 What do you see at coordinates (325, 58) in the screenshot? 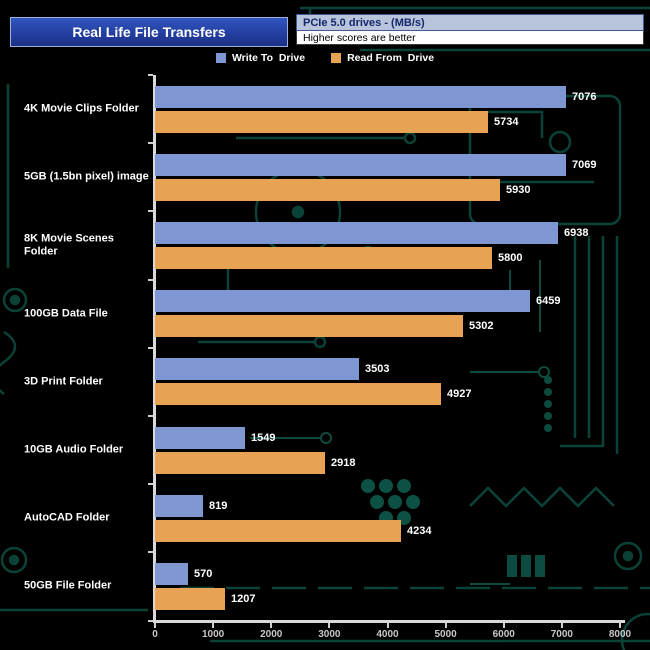
I see `chart-legend: Write To Drive Read From Drive` at bounding box center [325, 58].